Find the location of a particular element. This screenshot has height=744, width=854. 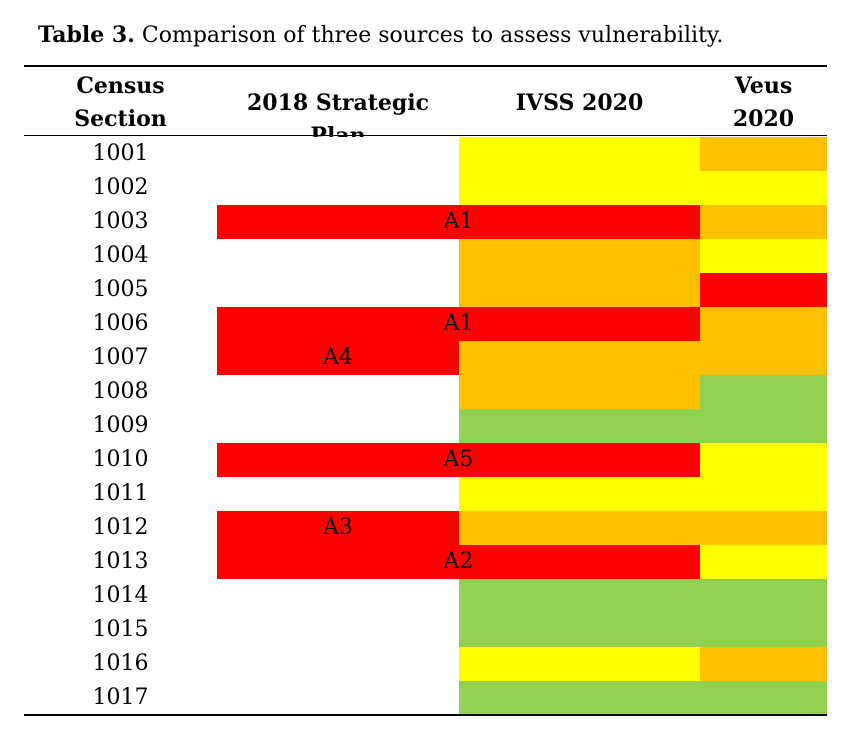

table-row: 1009 is located at coordinates (425, 426).